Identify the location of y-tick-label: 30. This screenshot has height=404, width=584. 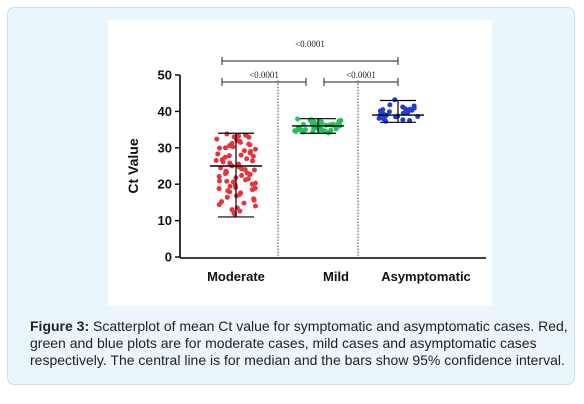
(165, 147).